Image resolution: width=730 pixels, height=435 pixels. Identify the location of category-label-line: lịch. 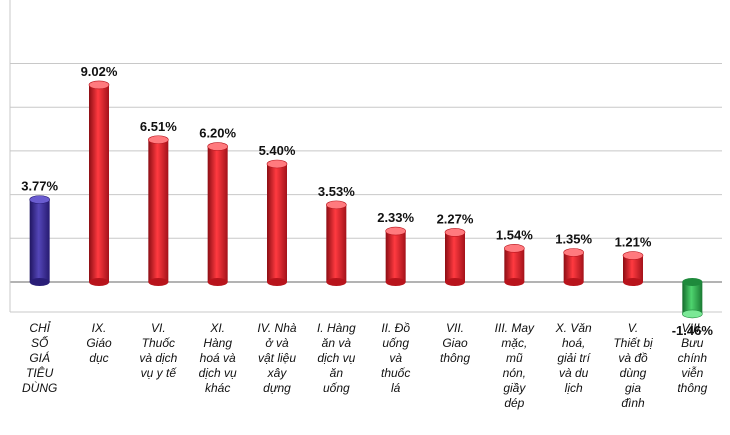
(574, 388).